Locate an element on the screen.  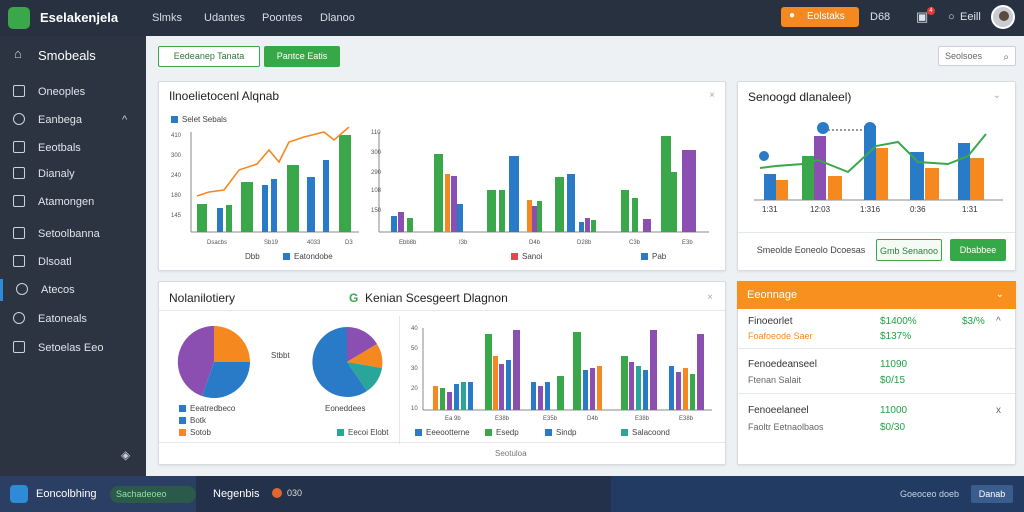
svg-text: 180 is located at coordinates (176, 196).